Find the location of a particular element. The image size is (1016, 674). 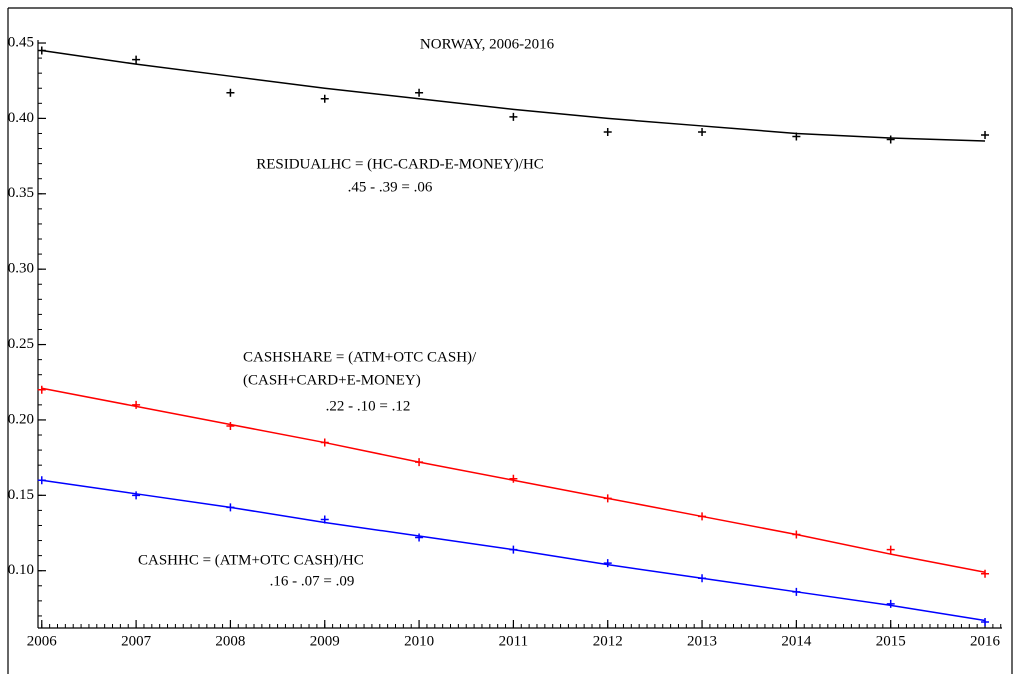

annotation: CASHHC = (ATM+OTC CASH)/HC is located at coordinates (251, 560).